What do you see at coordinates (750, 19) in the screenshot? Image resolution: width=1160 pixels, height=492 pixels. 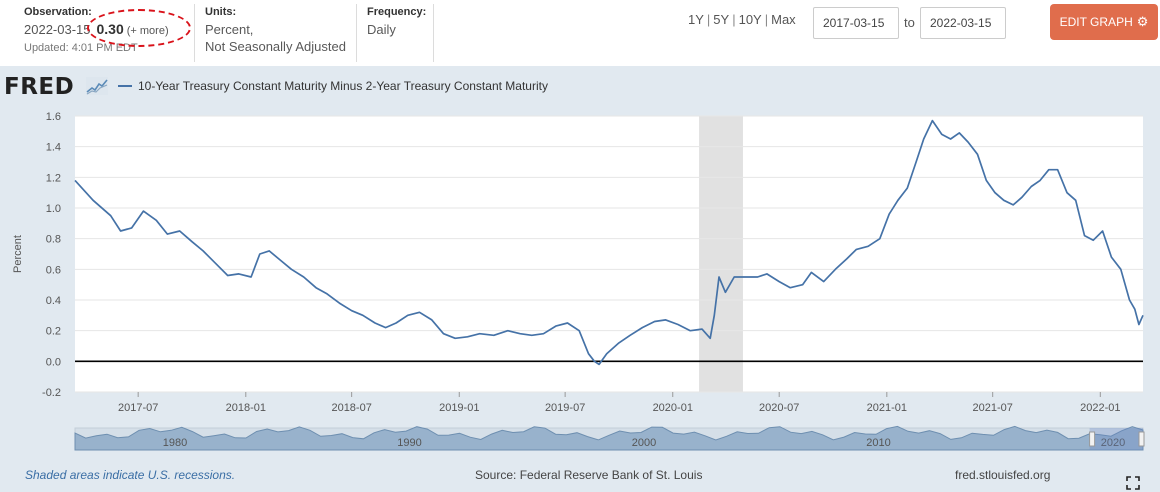 I see `range-link-10y: 10Y` at bounding box center [750, 19].